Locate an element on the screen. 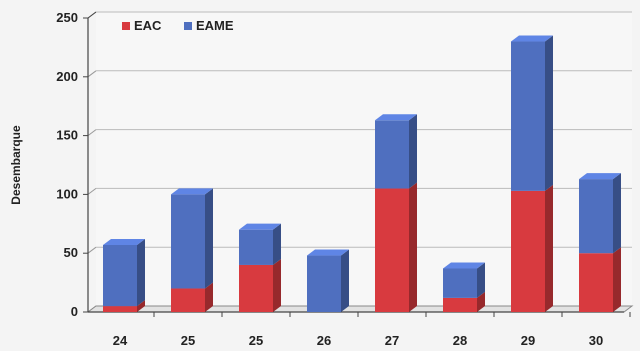  bar-eame-6-side is located at coordinates (549, 113).